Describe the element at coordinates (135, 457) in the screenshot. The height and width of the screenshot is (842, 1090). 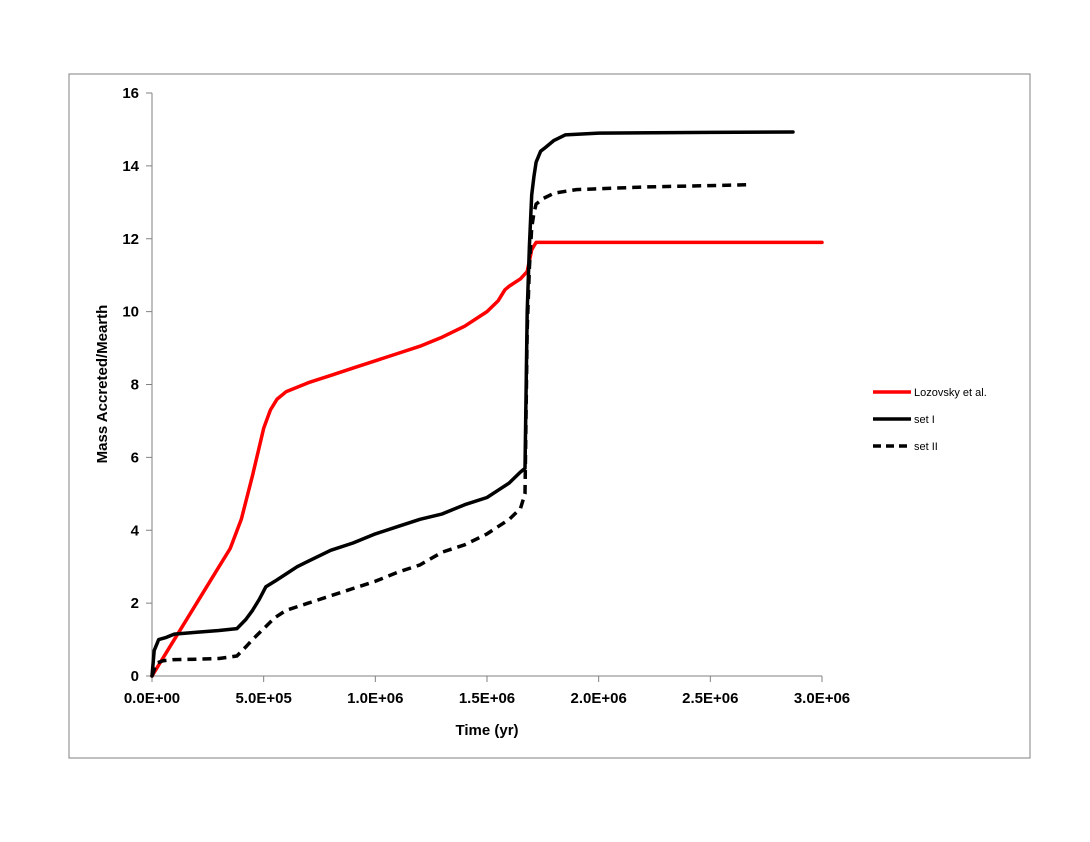
I see `y-tick-label: 6` at that location.